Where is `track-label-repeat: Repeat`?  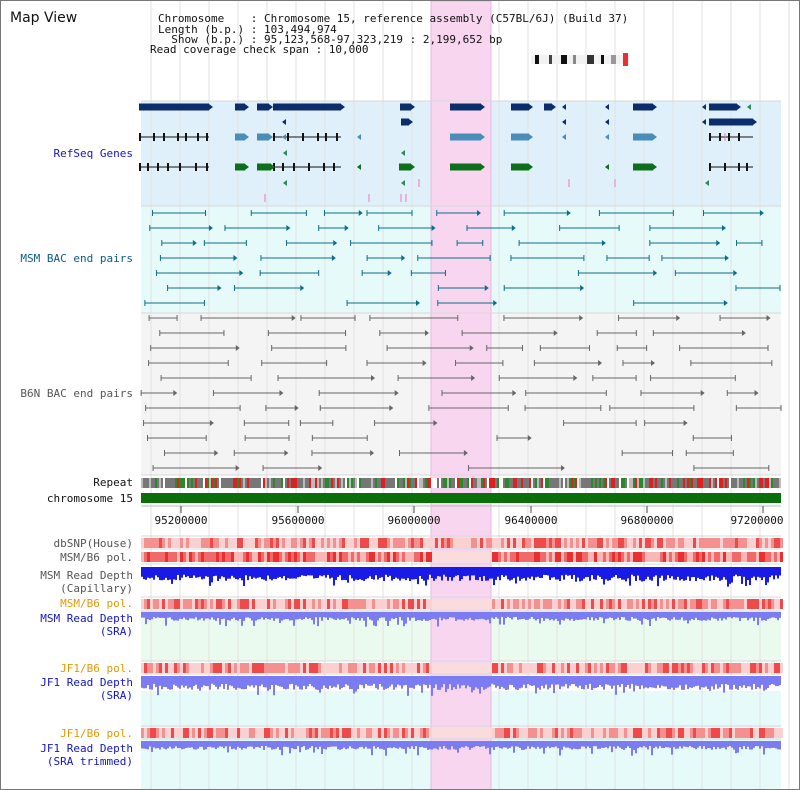 track-label-repeat: Repeat is located at coordinates (113, 482).